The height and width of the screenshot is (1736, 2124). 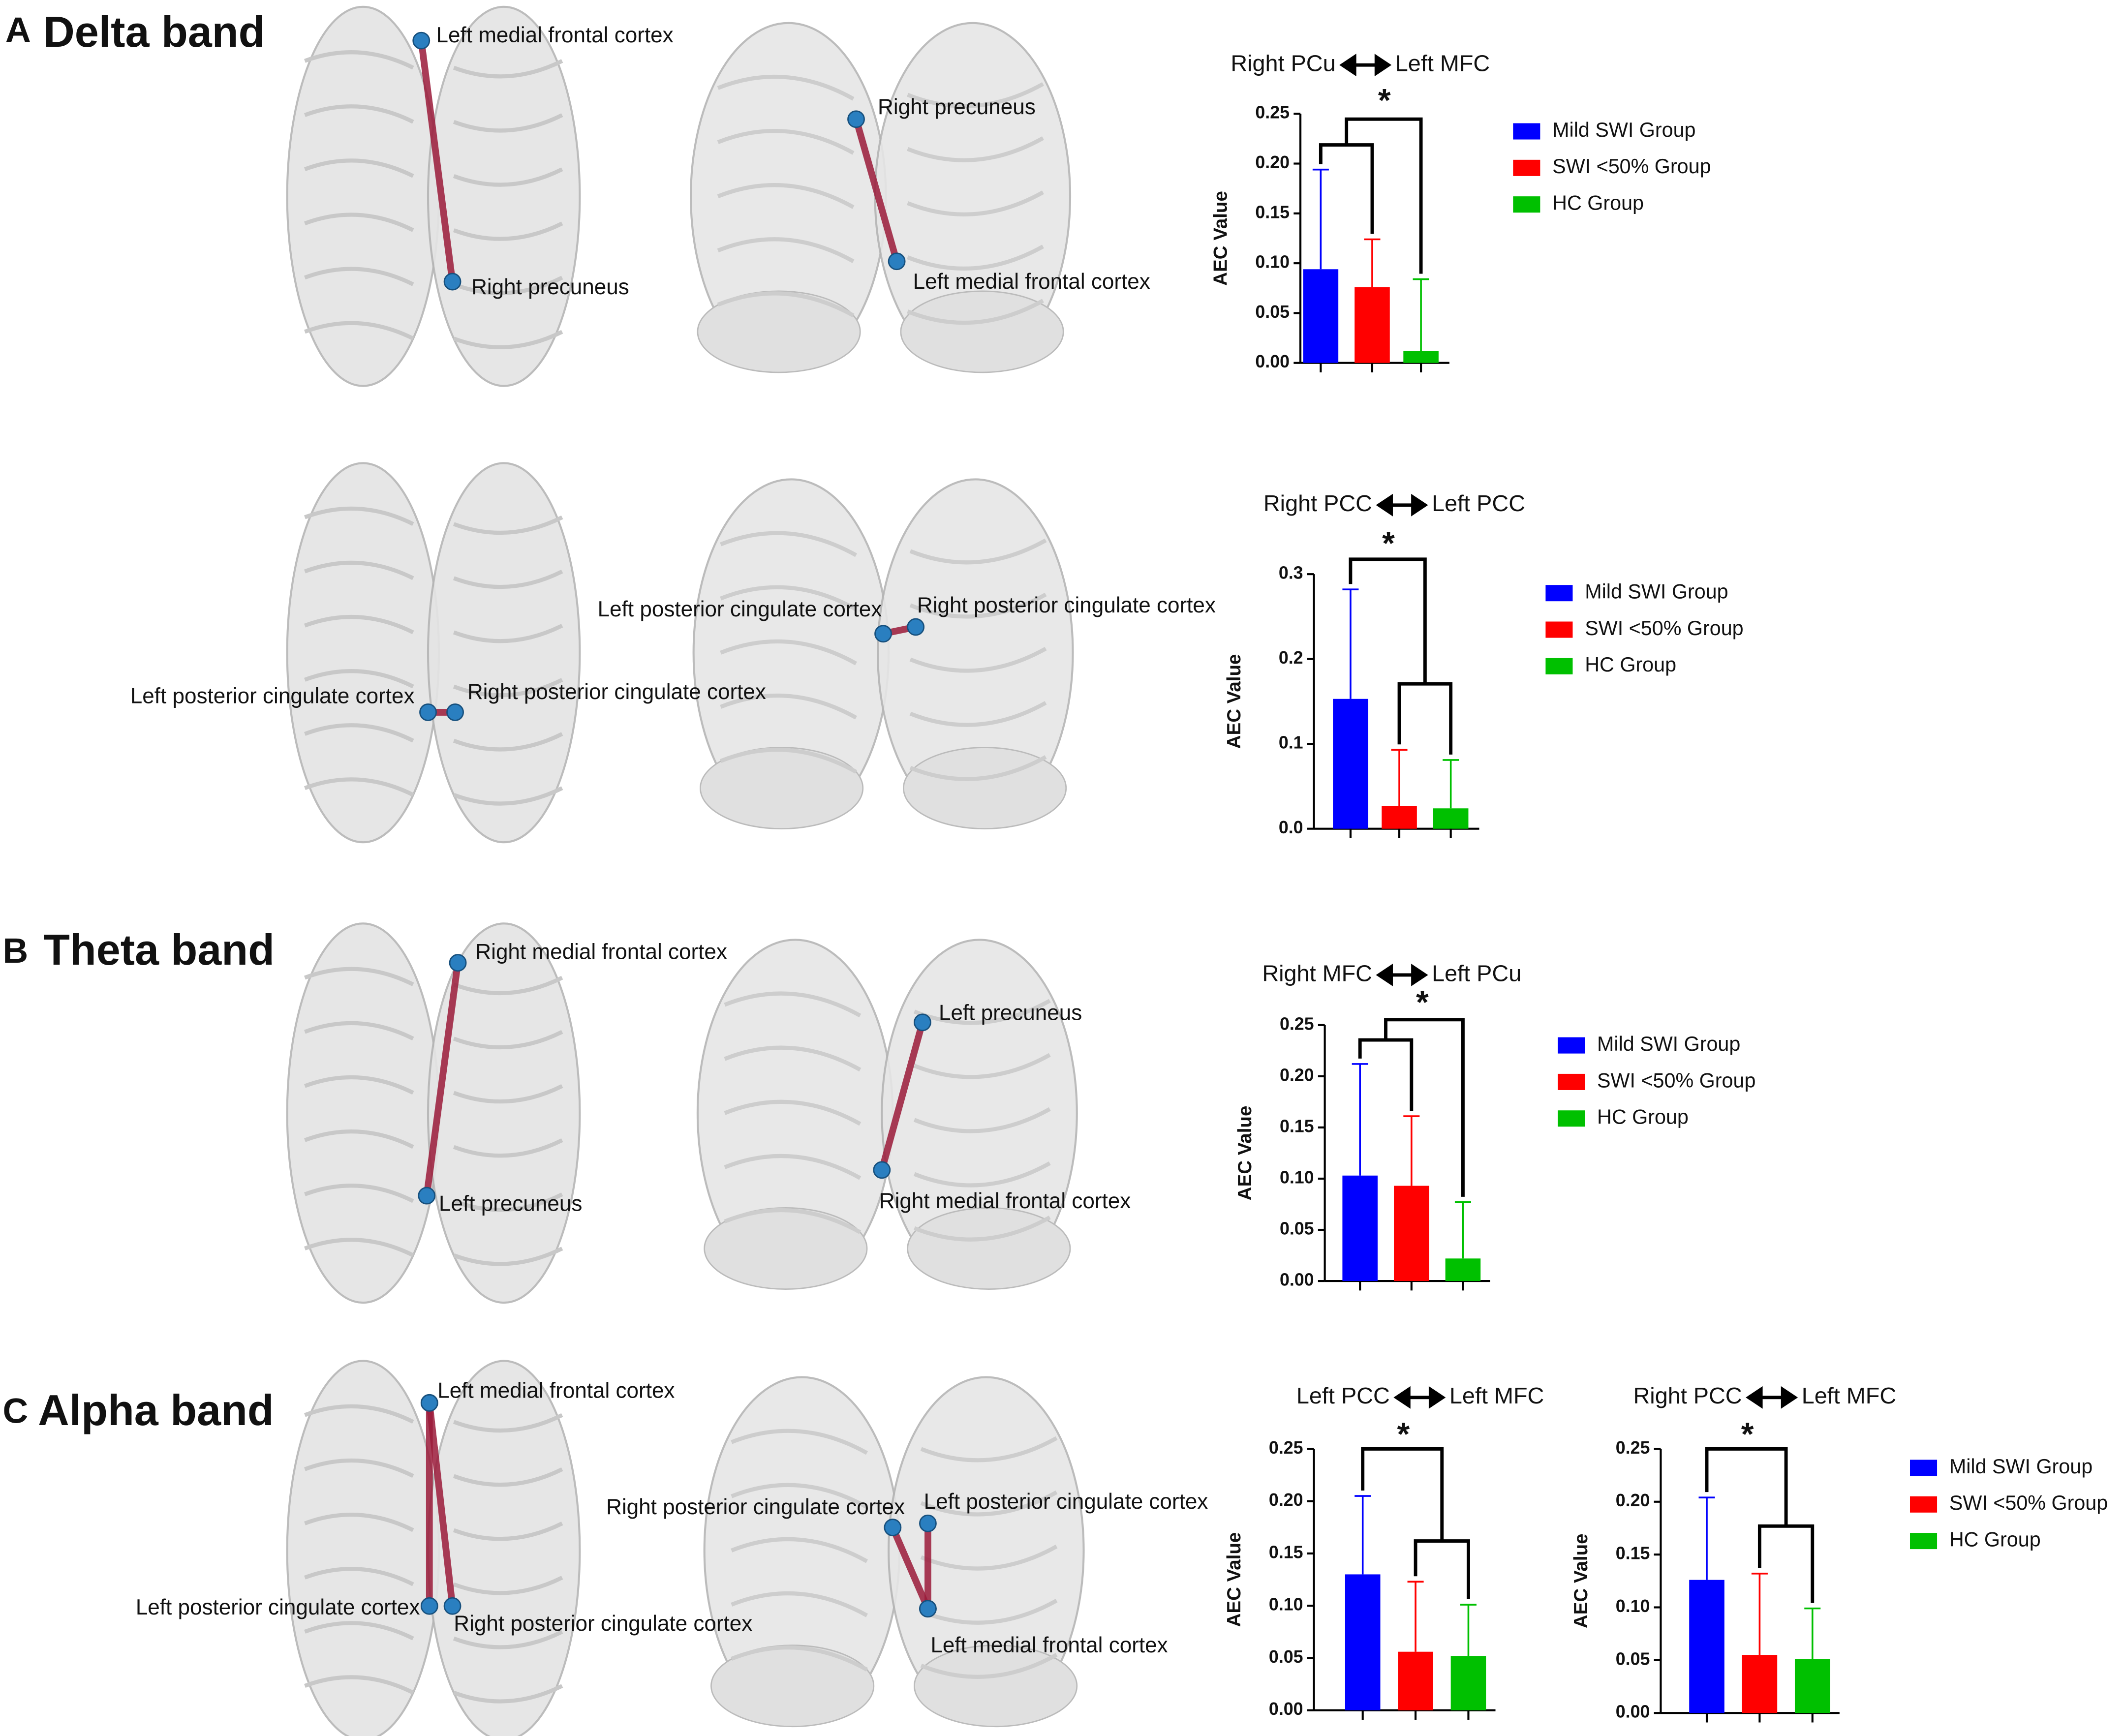 I want to click on sig-bracket, so click(x=1760, y=1525).